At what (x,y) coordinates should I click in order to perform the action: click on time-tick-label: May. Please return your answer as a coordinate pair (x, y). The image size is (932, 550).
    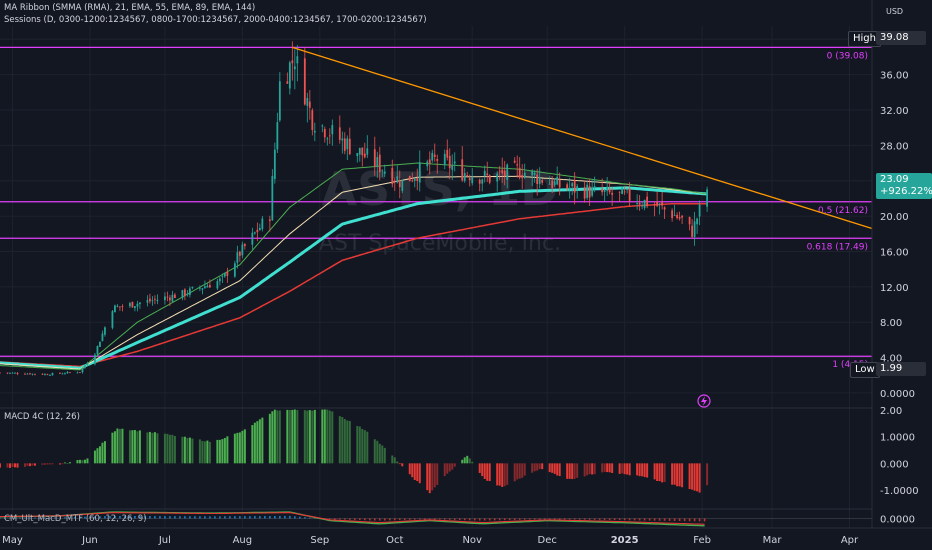
    Looking at the image, I should click on (12, 540).